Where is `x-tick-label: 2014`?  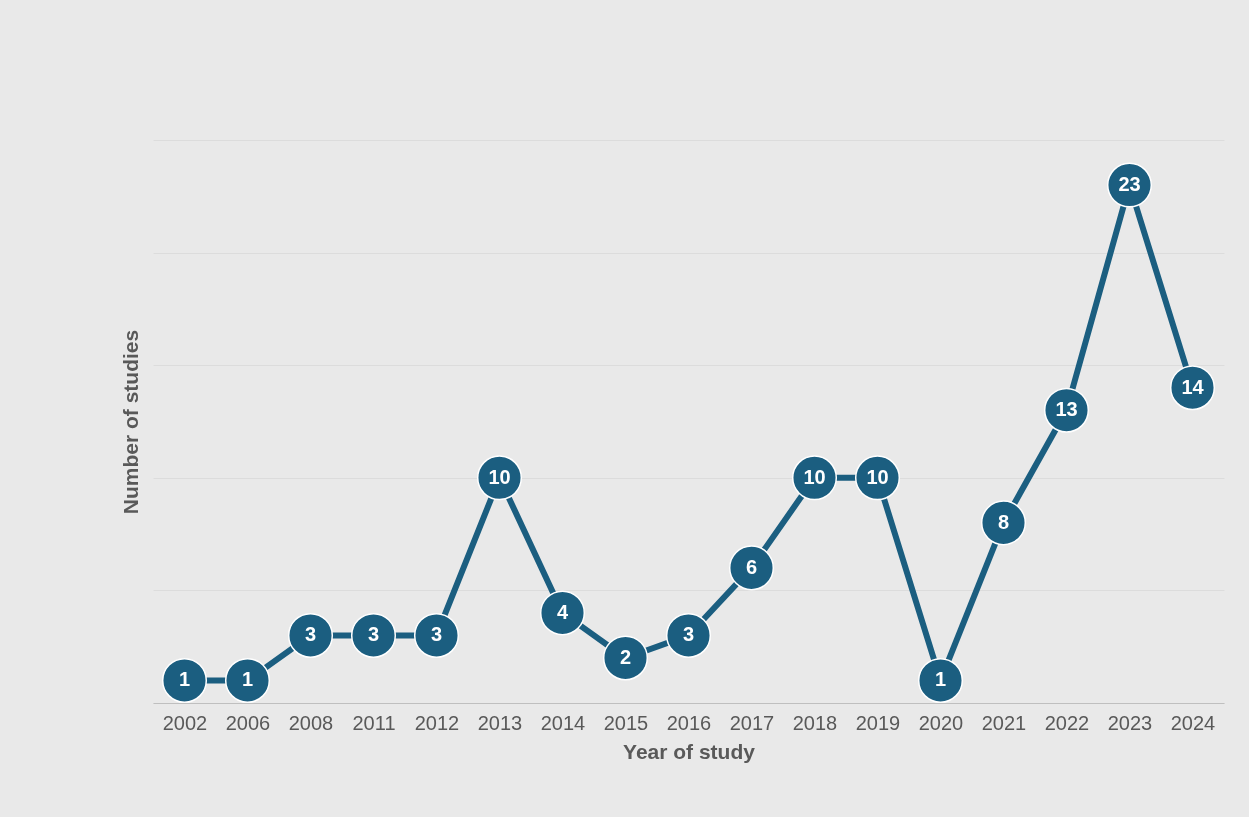 x-tick-label: 2014 is located at coordinates (563, 722).